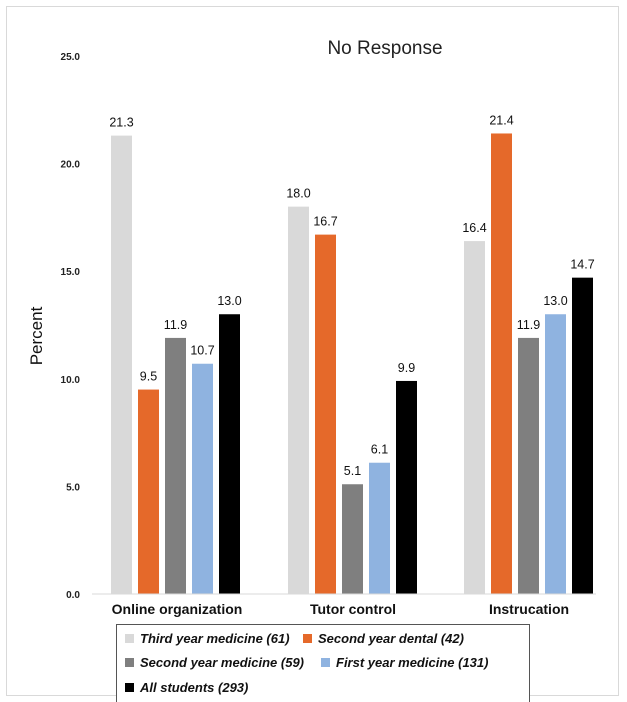 The height and width of the screenshot is (702, 627). What do you see at coordinates (71, 165) in the screenshot?
I see `y-tick-label: 20.0` at bounding box center [71, 165].